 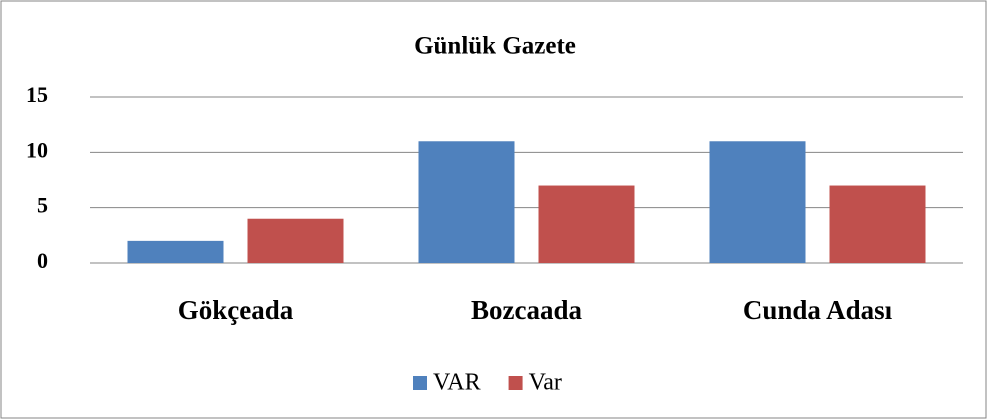 What do you see at coordinates (42, 260) in the screenshot?
I see `y-tick-label: 0` at bounding box center [42, 260].